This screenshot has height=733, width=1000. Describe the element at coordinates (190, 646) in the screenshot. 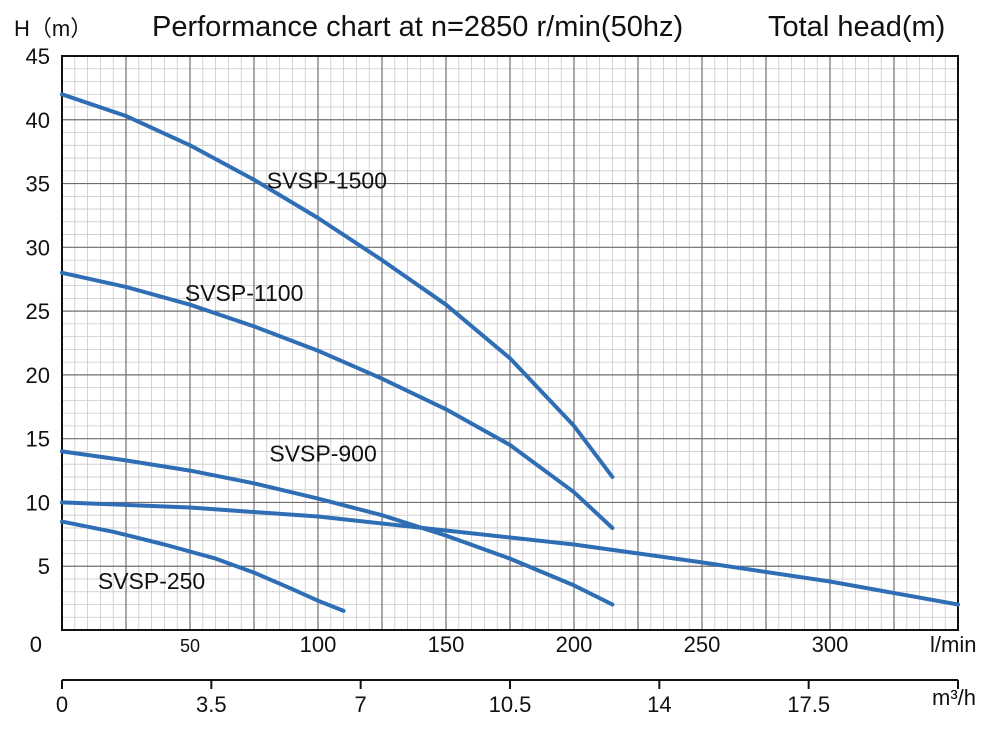

I see `x-tick-label: 50` at that location.